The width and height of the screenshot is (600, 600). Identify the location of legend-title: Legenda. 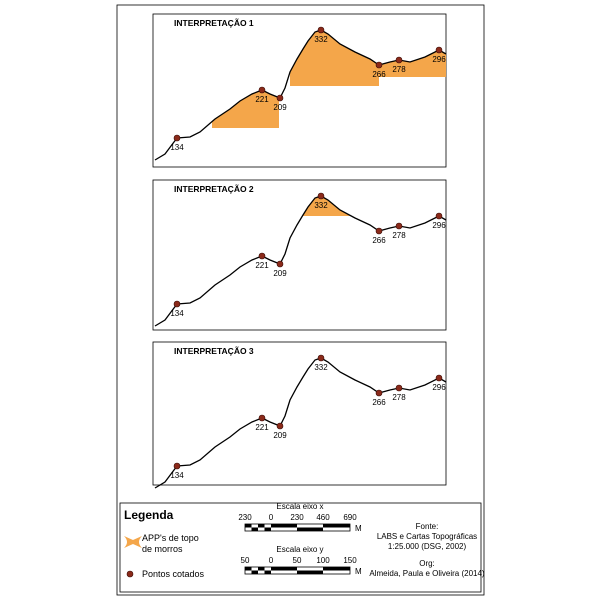
(149, 515).